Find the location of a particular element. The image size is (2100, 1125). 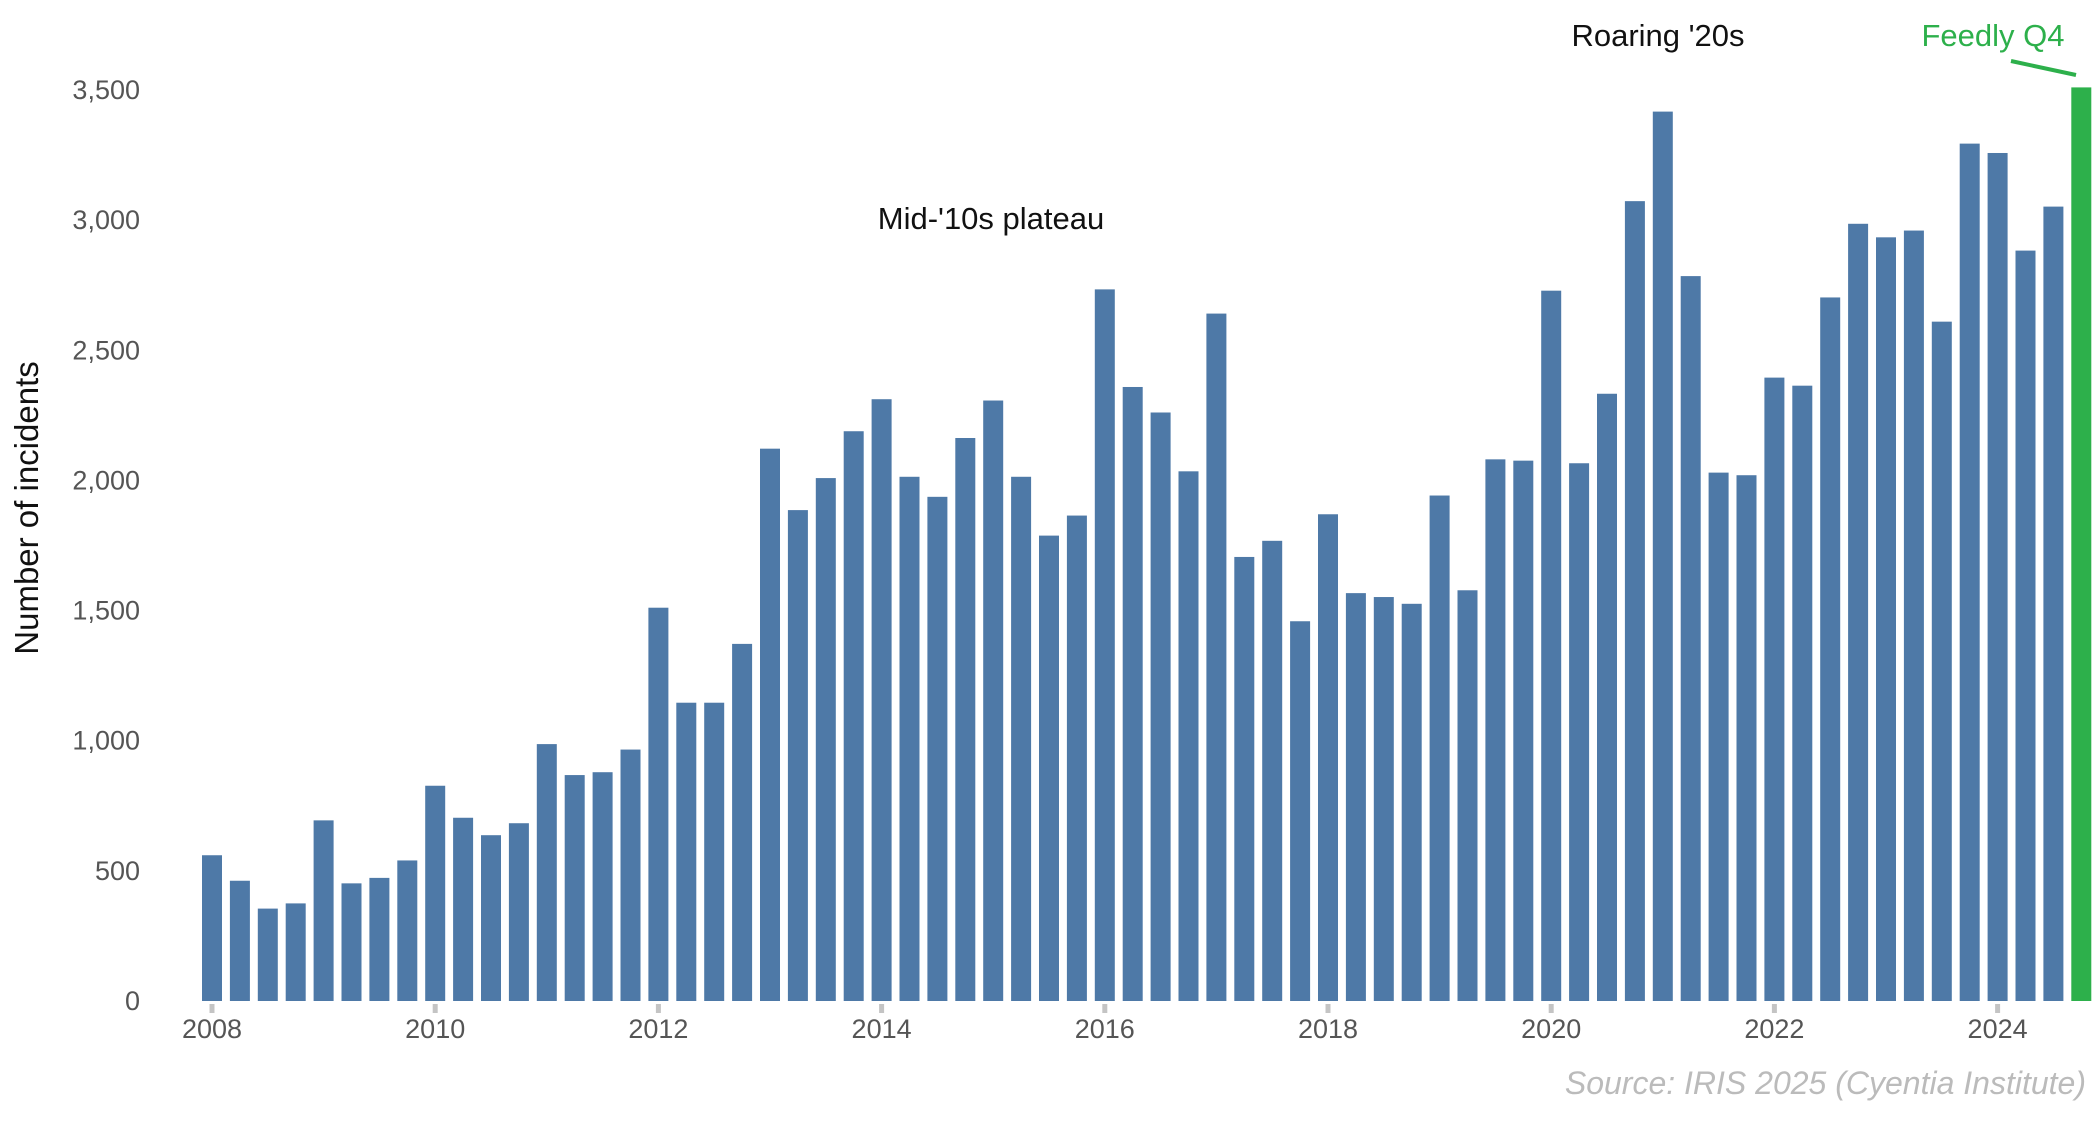

x-tick-label: 2024 is located at coordinates (1998, 1029).